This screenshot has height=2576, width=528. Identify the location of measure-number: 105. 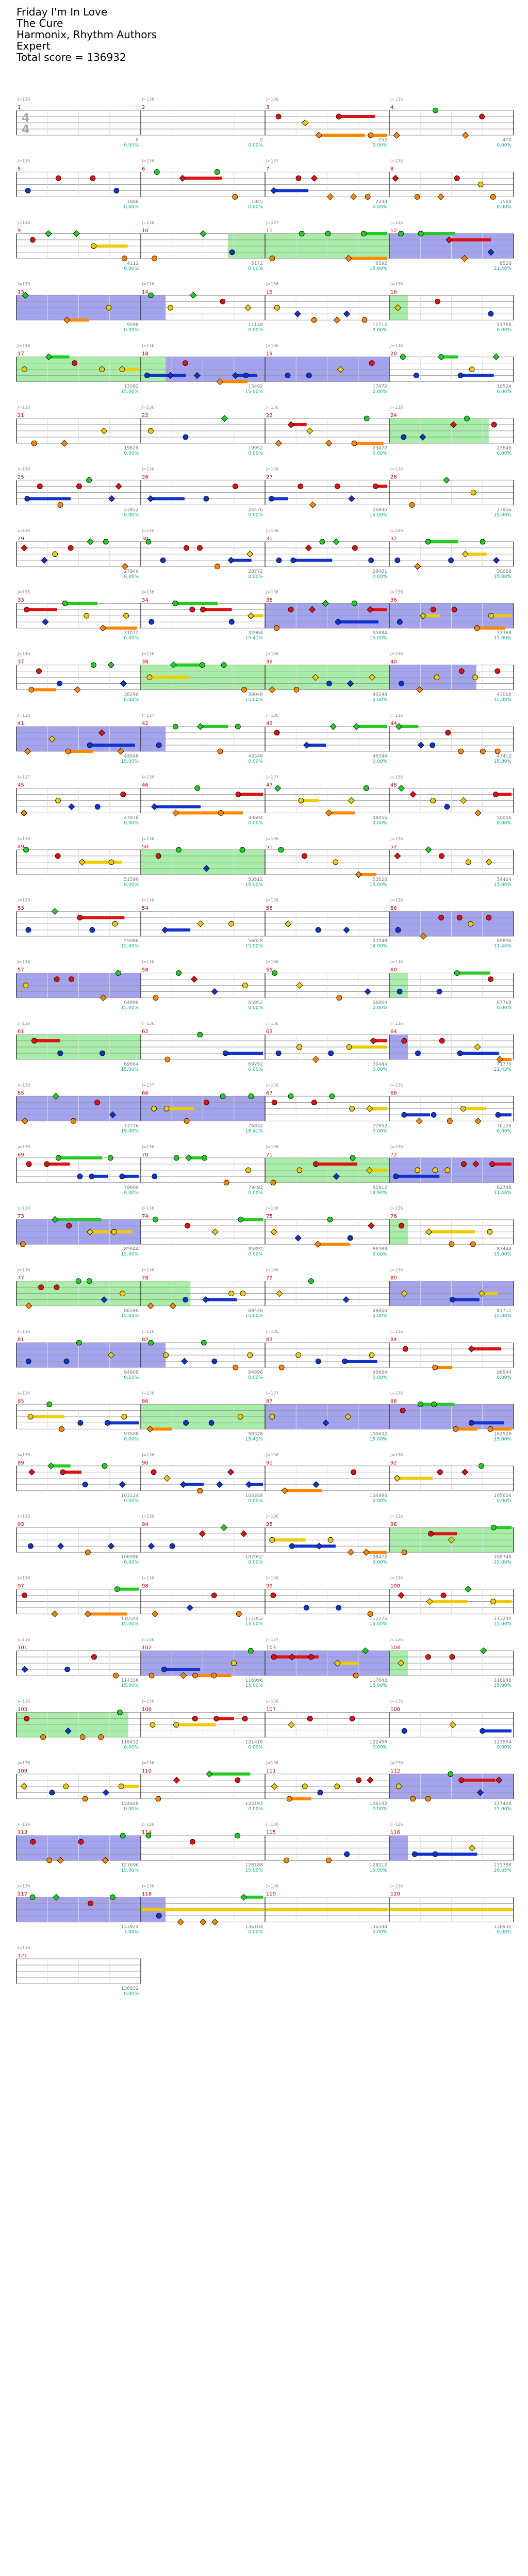
(23, 1709).